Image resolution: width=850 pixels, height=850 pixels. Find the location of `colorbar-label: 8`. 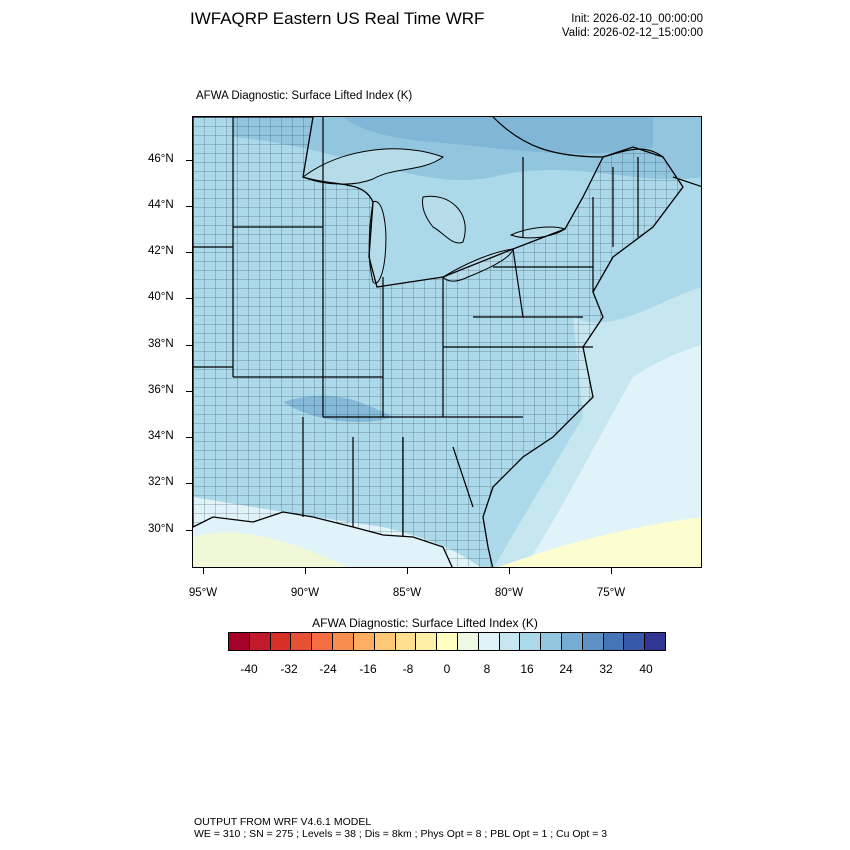

colorbar-label: 8 is located at coordinates (487, 669).